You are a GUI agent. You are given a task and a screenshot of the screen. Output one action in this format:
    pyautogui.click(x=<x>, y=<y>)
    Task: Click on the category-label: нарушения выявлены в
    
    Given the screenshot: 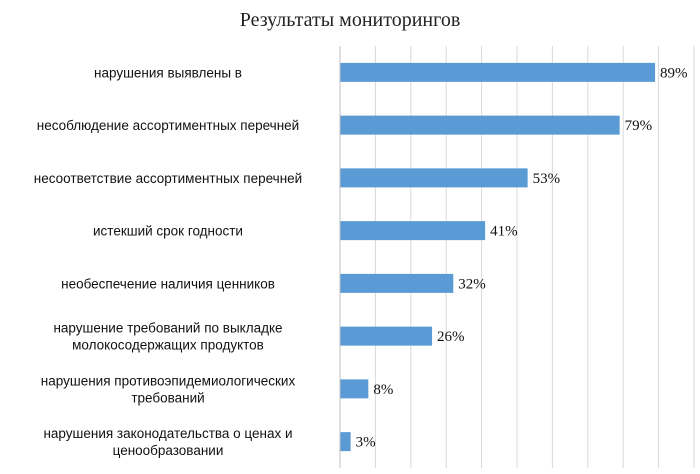 What is the action you would take?
    pyautogui.click(x=168, y=72)
    